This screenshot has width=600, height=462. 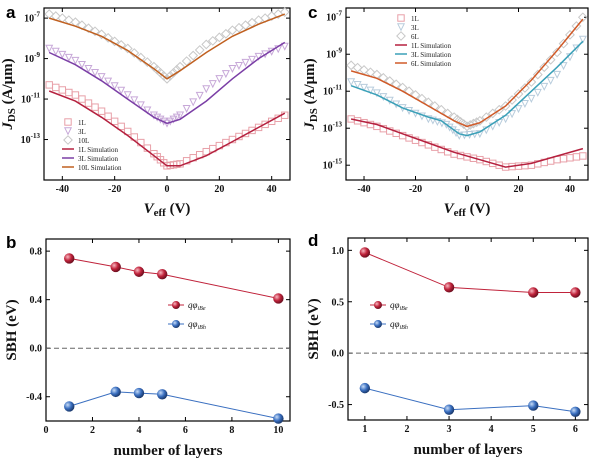 What do you see at coordinates (570, 189) in the screenshot?
I see `x-tick-label-c-4: 40` at bounding box center [570, 189].